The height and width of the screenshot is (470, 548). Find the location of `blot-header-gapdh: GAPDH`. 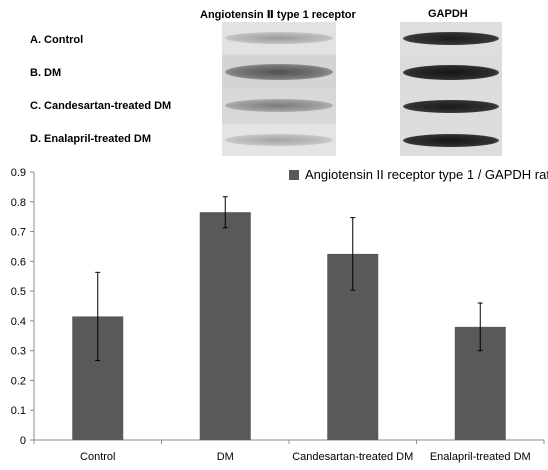

blot-header-gapdh: GAPDH is located at coordinates (448, 14).